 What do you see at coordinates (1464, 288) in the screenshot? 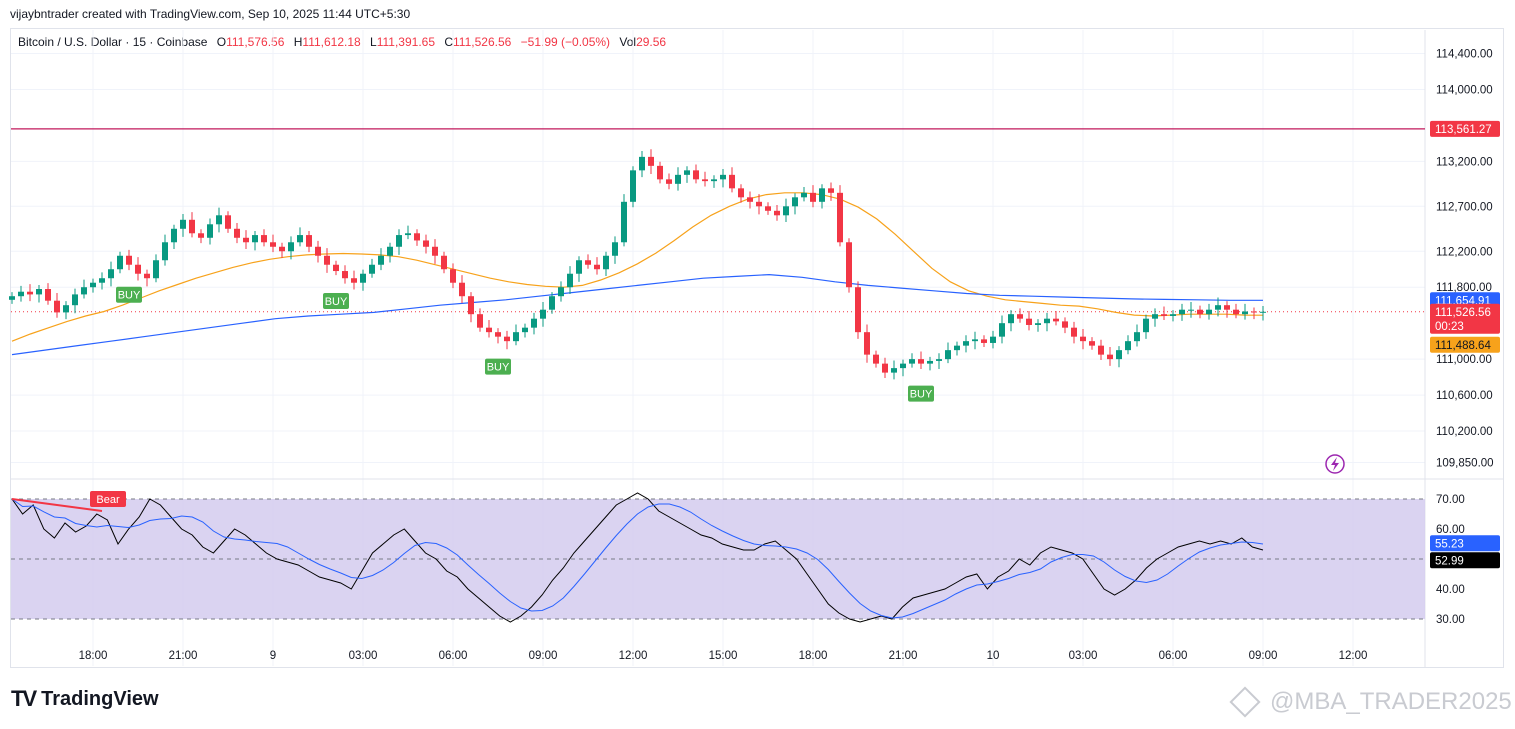
I see `price-tick-label: 111,800.00` at bounding box center [1464, 288].